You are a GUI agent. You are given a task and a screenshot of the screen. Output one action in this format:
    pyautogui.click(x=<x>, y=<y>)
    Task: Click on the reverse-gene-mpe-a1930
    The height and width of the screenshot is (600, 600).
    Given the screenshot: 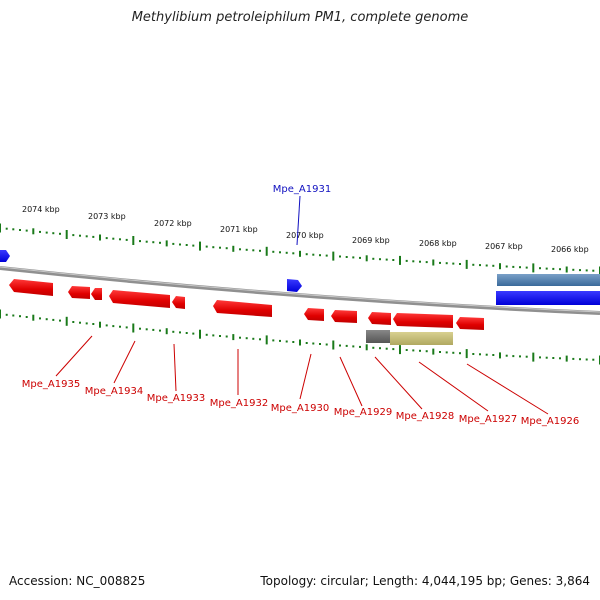 What is the action you would take?
    pyautogui.click(x=314, y=314)
    